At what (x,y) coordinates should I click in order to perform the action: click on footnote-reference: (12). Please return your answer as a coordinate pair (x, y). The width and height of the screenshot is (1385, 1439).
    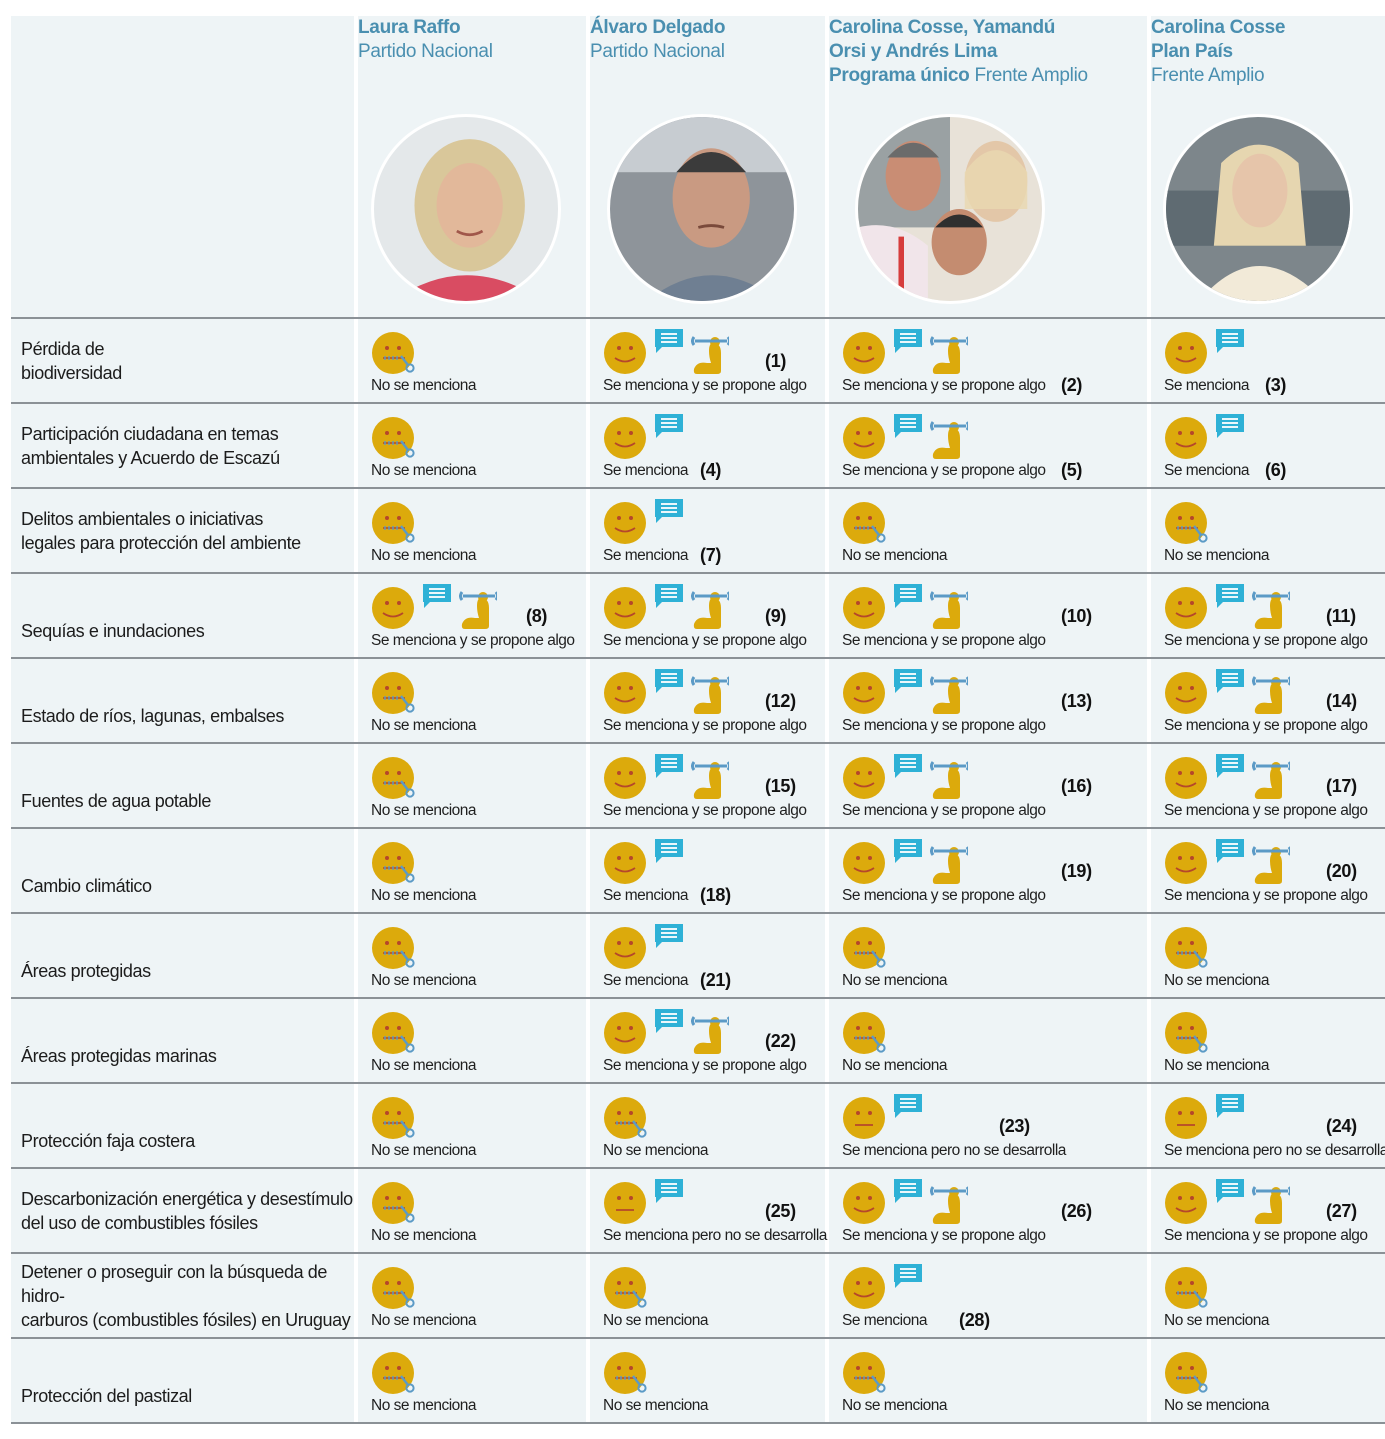
    Looking at the image, I should click on (780, 701).